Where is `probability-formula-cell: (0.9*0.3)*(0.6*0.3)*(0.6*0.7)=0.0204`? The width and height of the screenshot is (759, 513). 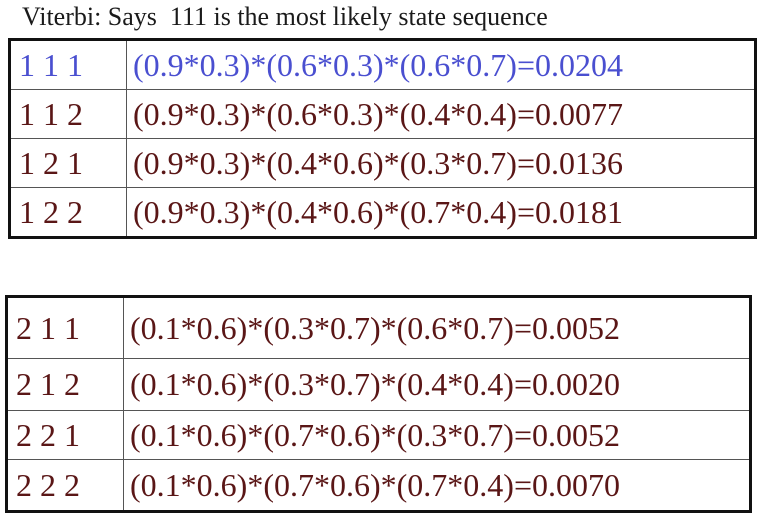
probability-formula-cell: (0.9*0.3)*(0.6*0.3)*(0.6*0.7)=0.0204 is located at coordinates (441, 64).